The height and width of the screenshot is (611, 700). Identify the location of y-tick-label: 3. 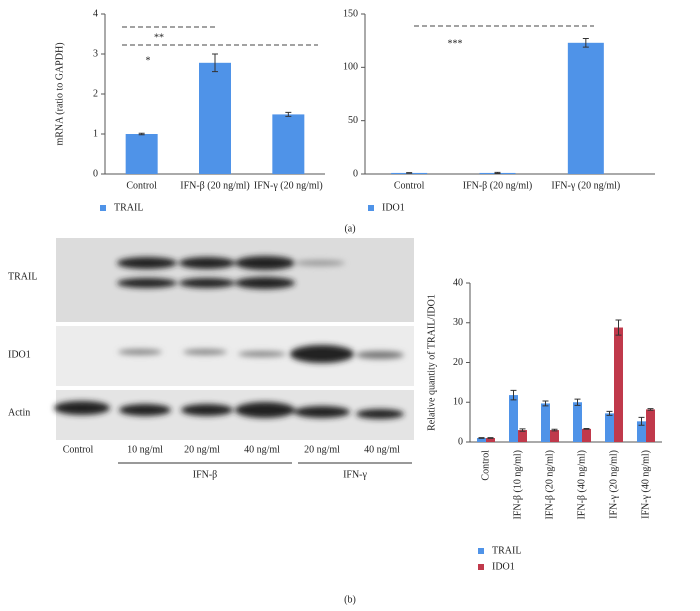
(95, 53).